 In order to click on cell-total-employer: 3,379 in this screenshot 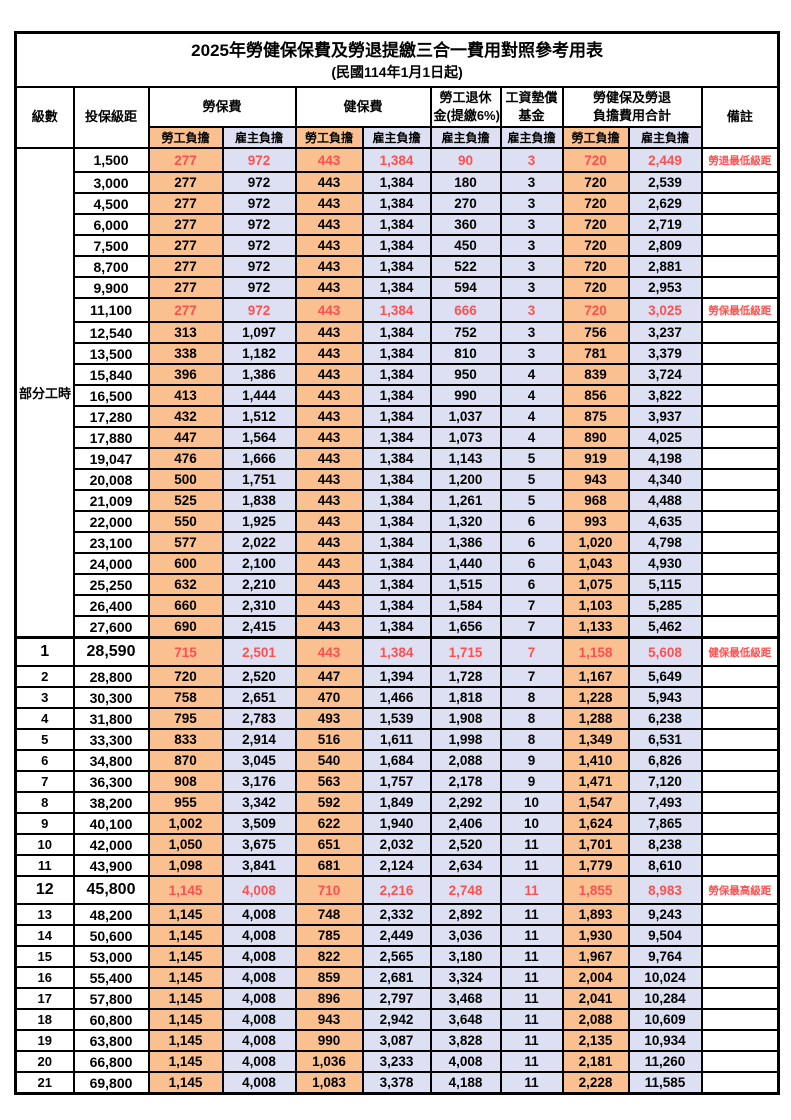, I will do `click(665, 353)`.